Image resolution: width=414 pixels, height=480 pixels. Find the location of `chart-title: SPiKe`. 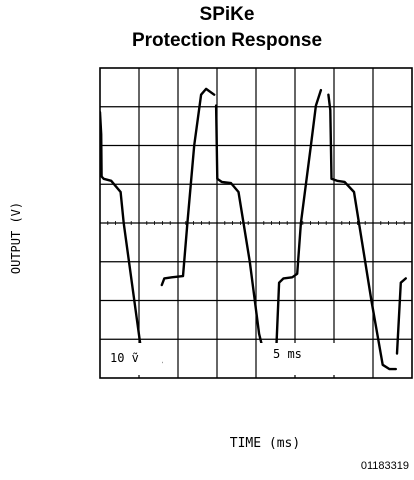

chart-title: SPiKe is located at coordinates (227, 14).